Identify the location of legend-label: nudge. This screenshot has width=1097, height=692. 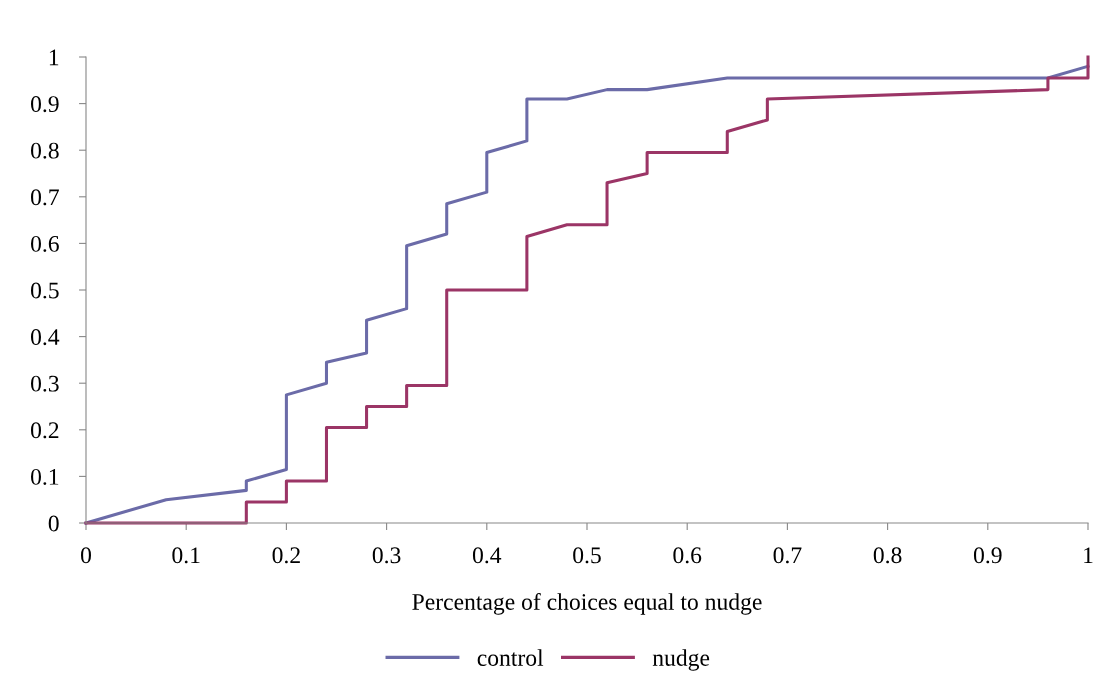
(681, 660).